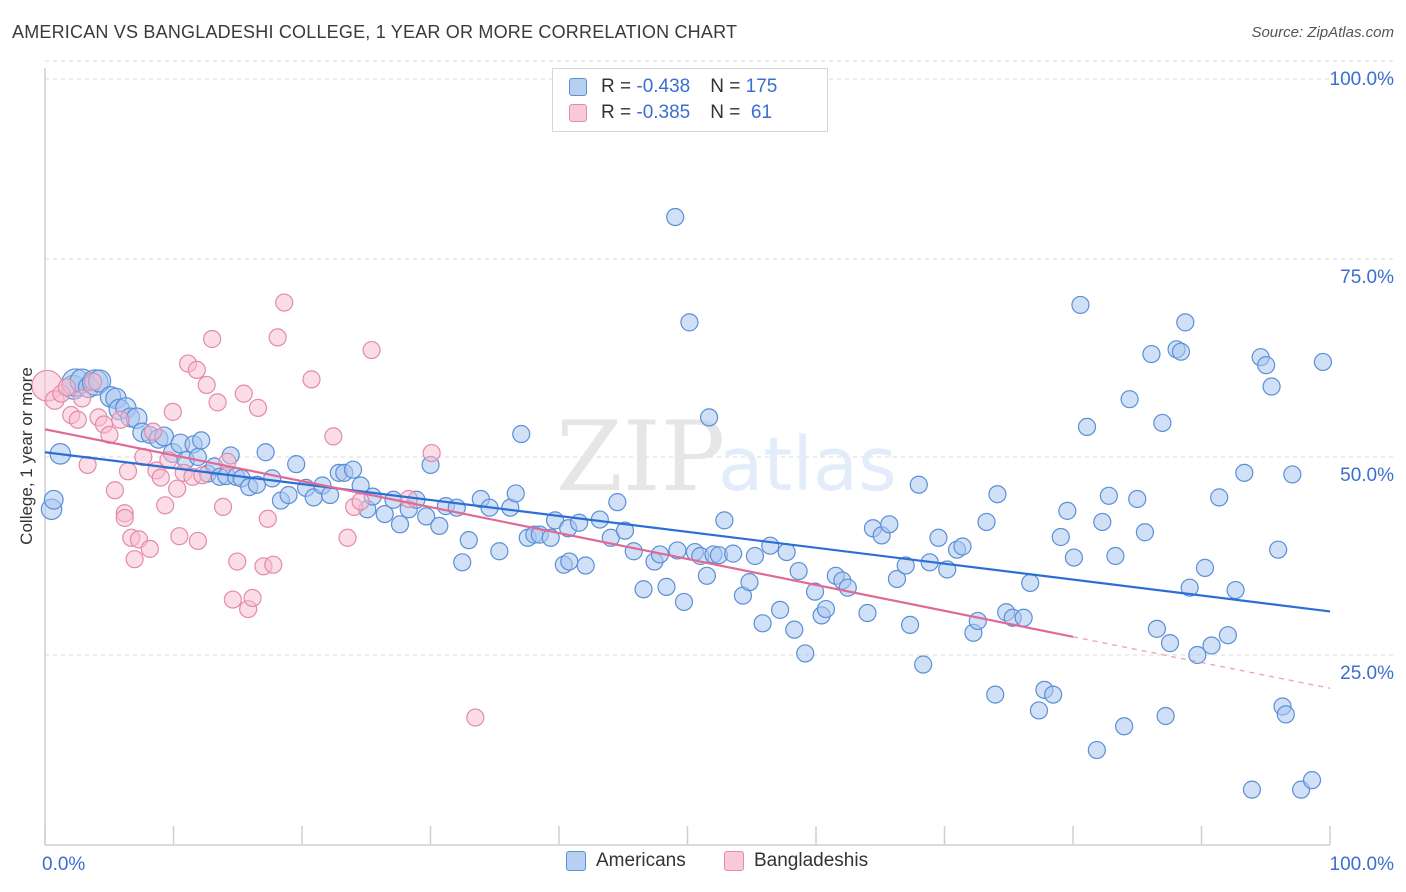 The image size is (1406, 892). I want to click on legend-r-label: R =, so click(619, 86).